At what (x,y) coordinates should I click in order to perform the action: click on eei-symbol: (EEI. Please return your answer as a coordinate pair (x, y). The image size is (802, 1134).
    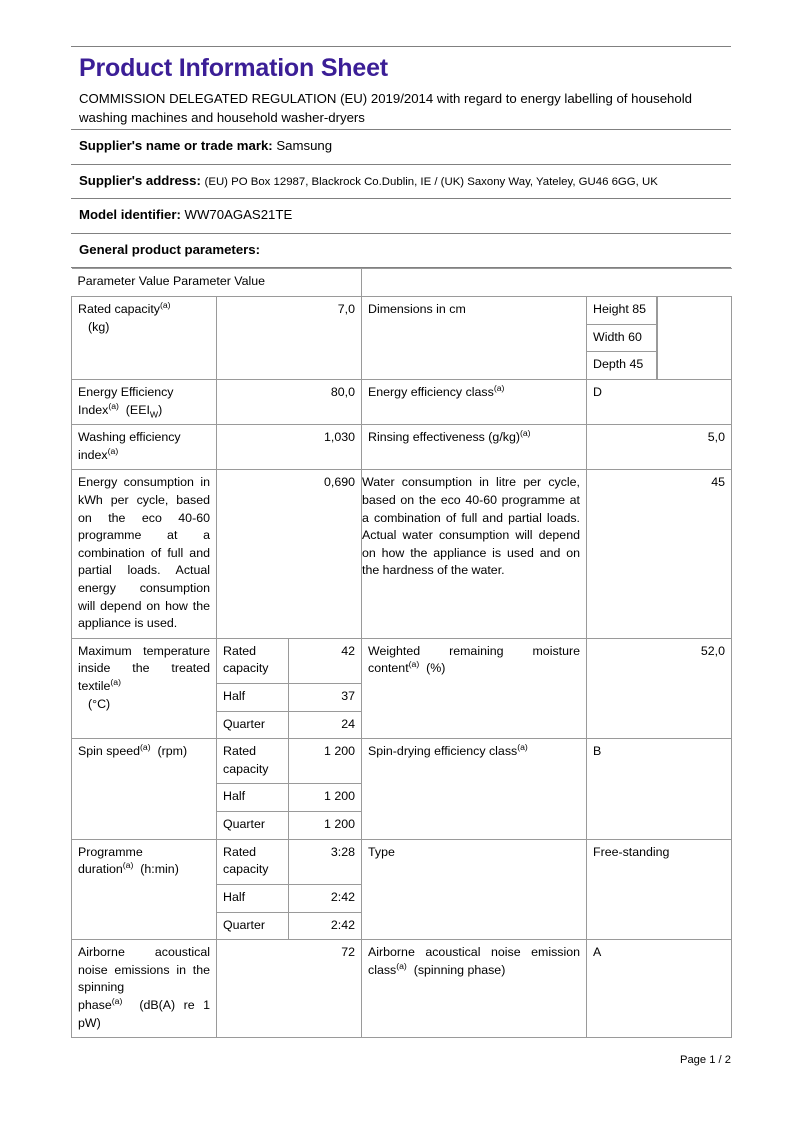
    Looking at the image, I should click on (137, 409).